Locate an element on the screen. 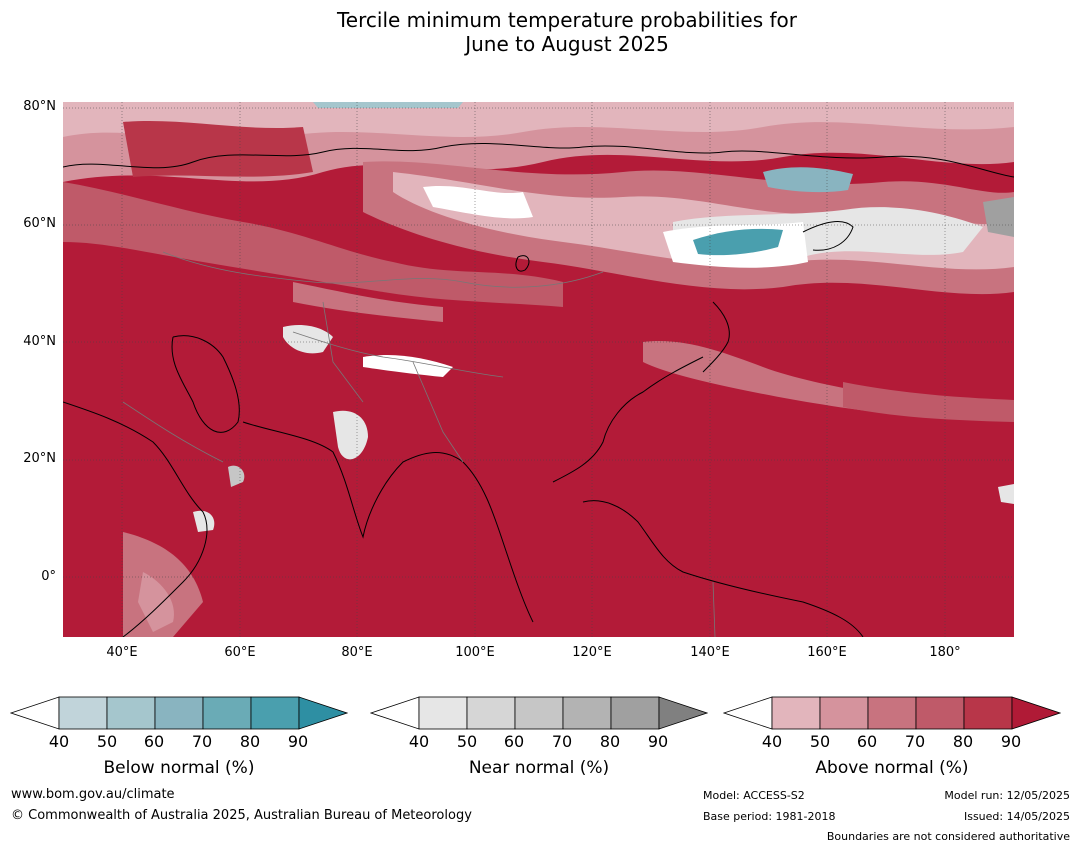 The height and width of the screenshot is (850, 1081). lat-label-80n: 80°N is located at coordinates (39, 106).